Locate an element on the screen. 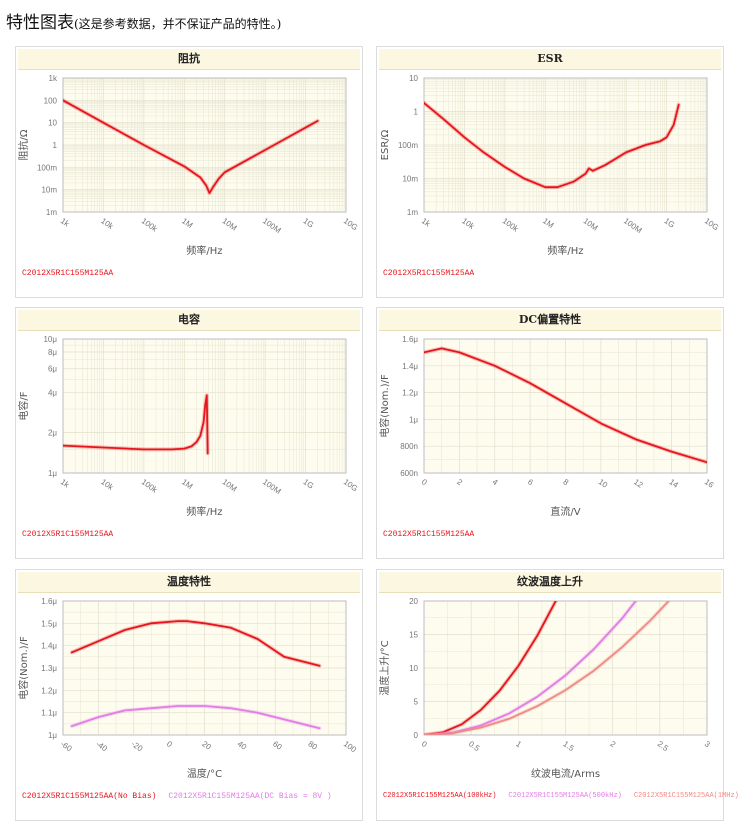 The image size is (750, 832). y-tick-label: 1.1μ is located at coordinates (49, 713).